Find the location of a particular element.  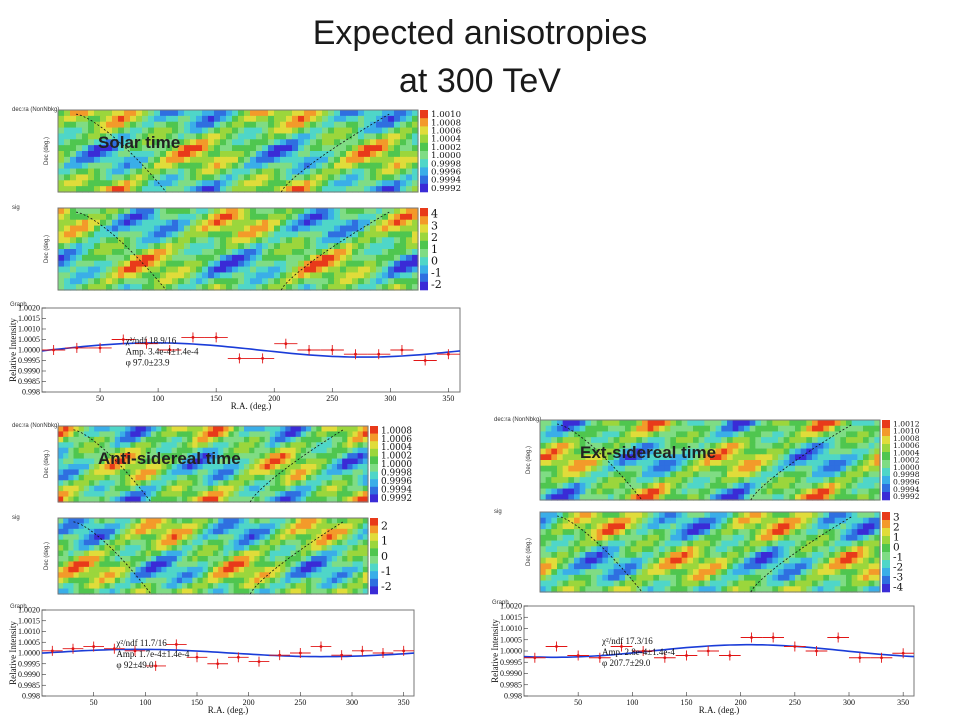

map-curve-left is located at coordinates (599, 462).